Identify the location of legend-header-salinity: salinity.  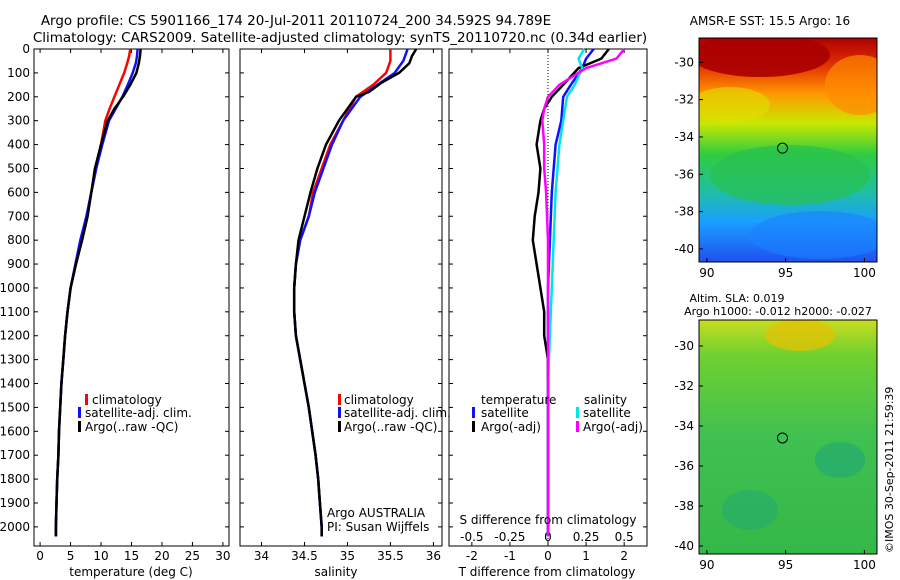
(605, 400).